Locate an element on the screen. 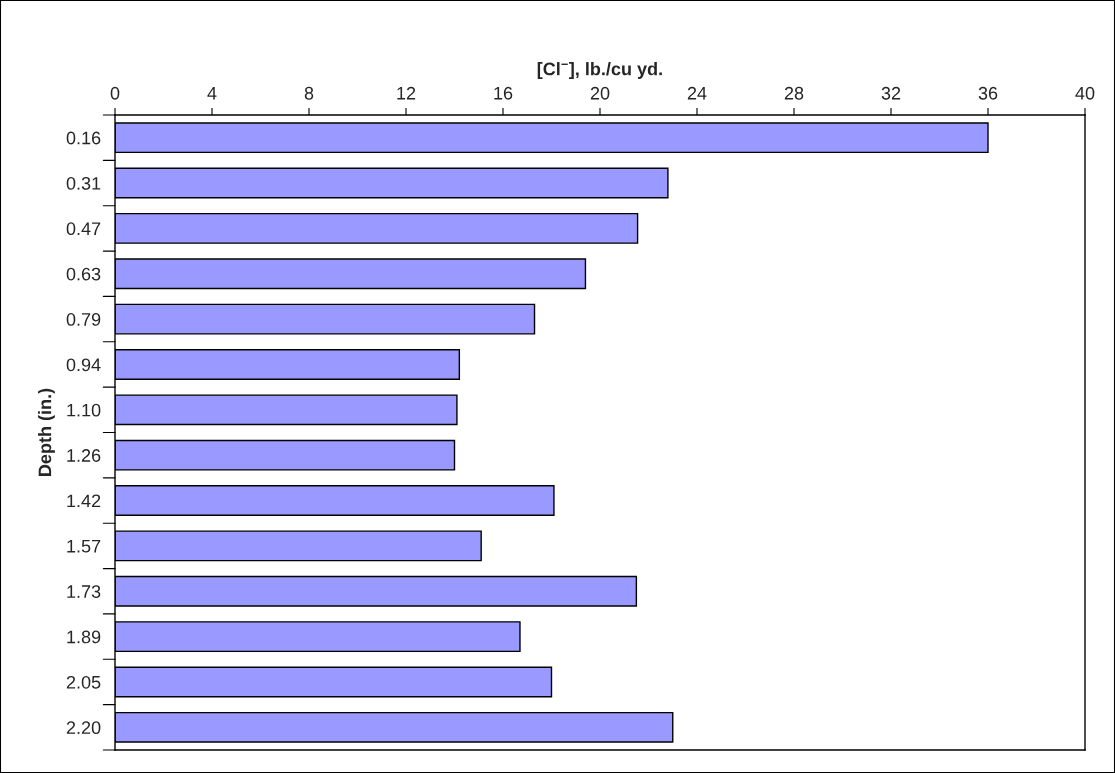 Image resolution: width=1115 pixels, height=773 pixels. x-tick-label: 24 is located at coordinates (697, 93).